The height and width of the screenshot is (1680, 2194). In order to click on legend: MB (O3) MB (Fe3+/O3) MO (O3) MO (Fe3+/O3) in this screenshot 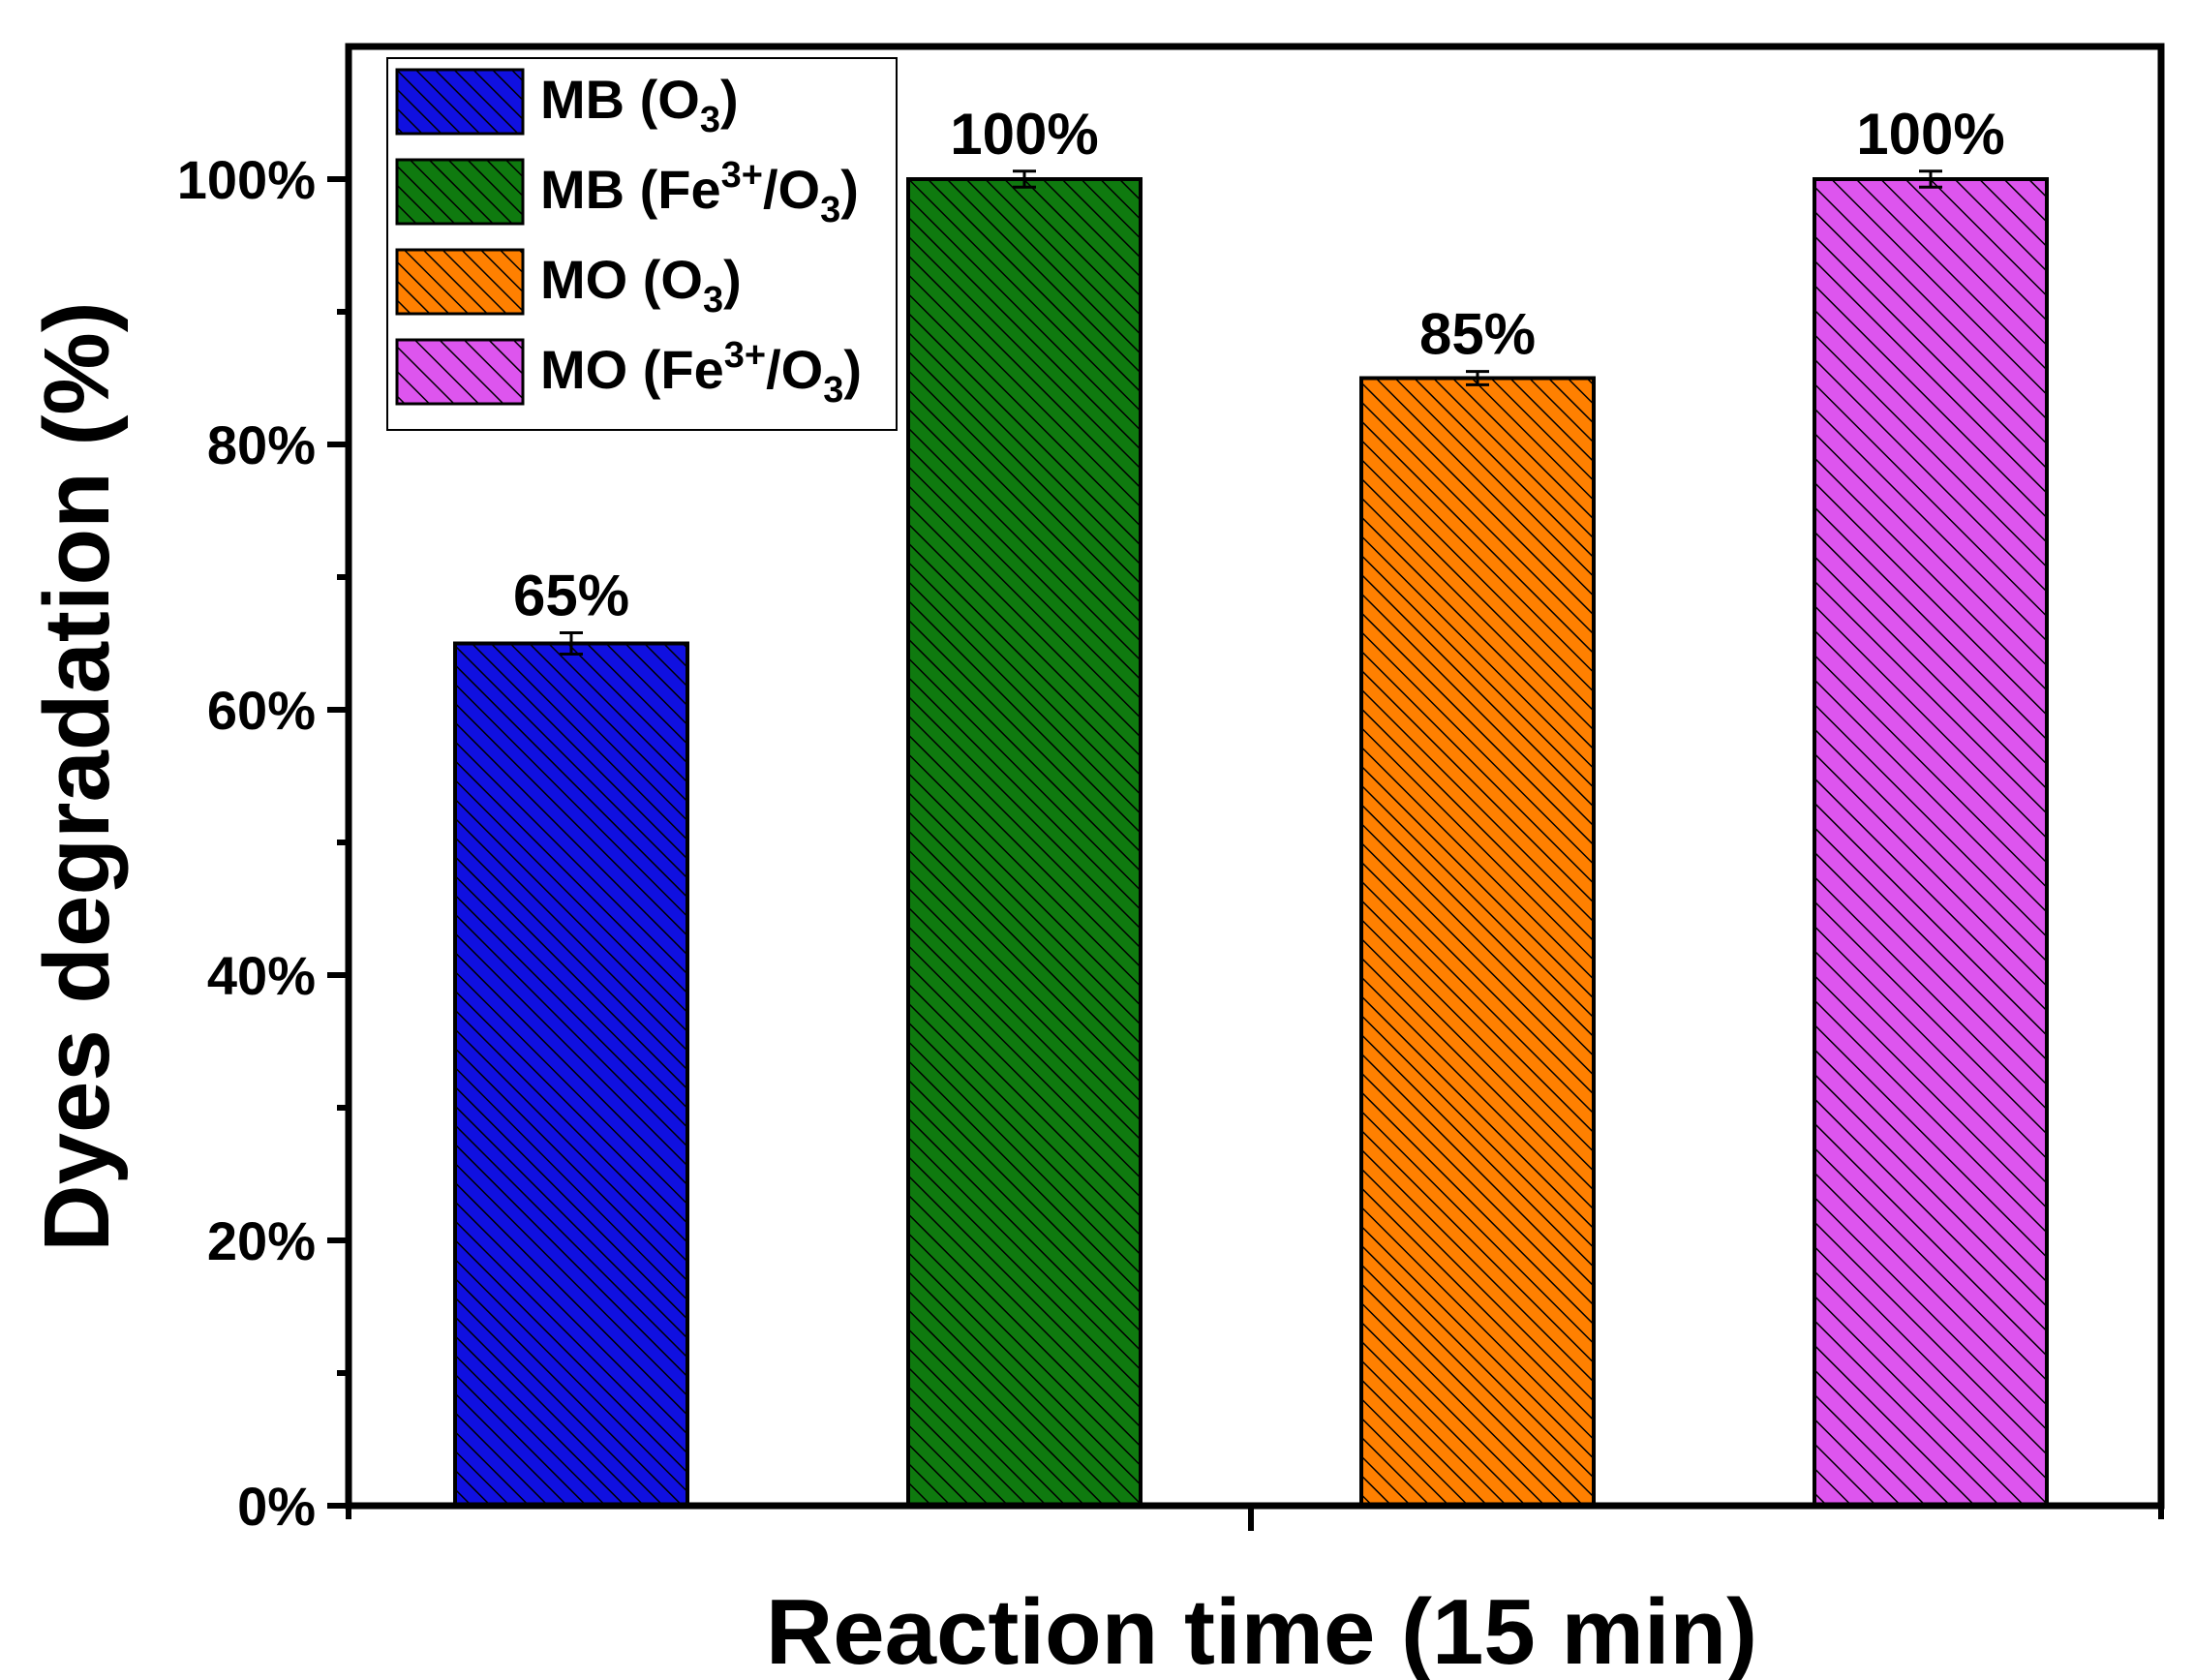, I will do `click(642, 244)`.